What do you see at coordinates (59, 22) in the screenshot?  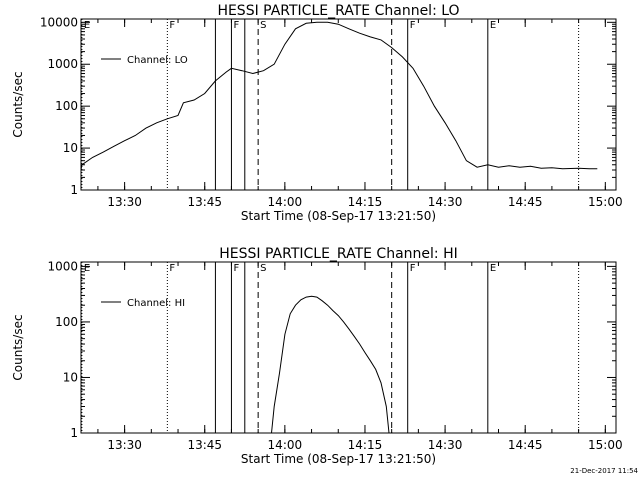 I see `y-tick-label: 10000` at bounding box center [59, 22].